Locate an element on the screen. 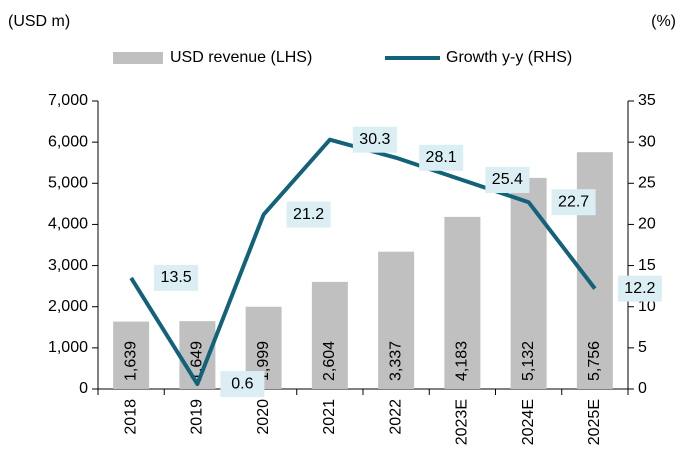 The image size is (683, 461). x-tick-label: 2020 is located at coordinates (263, 417).